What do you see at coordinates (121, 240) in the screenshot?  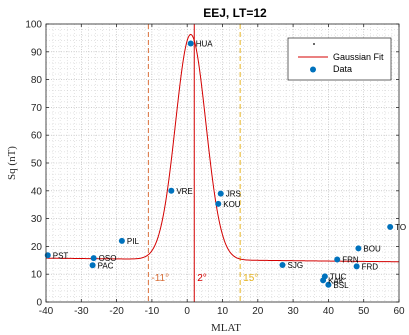 I see `data-point-pil` at bounding box center [121, 240].